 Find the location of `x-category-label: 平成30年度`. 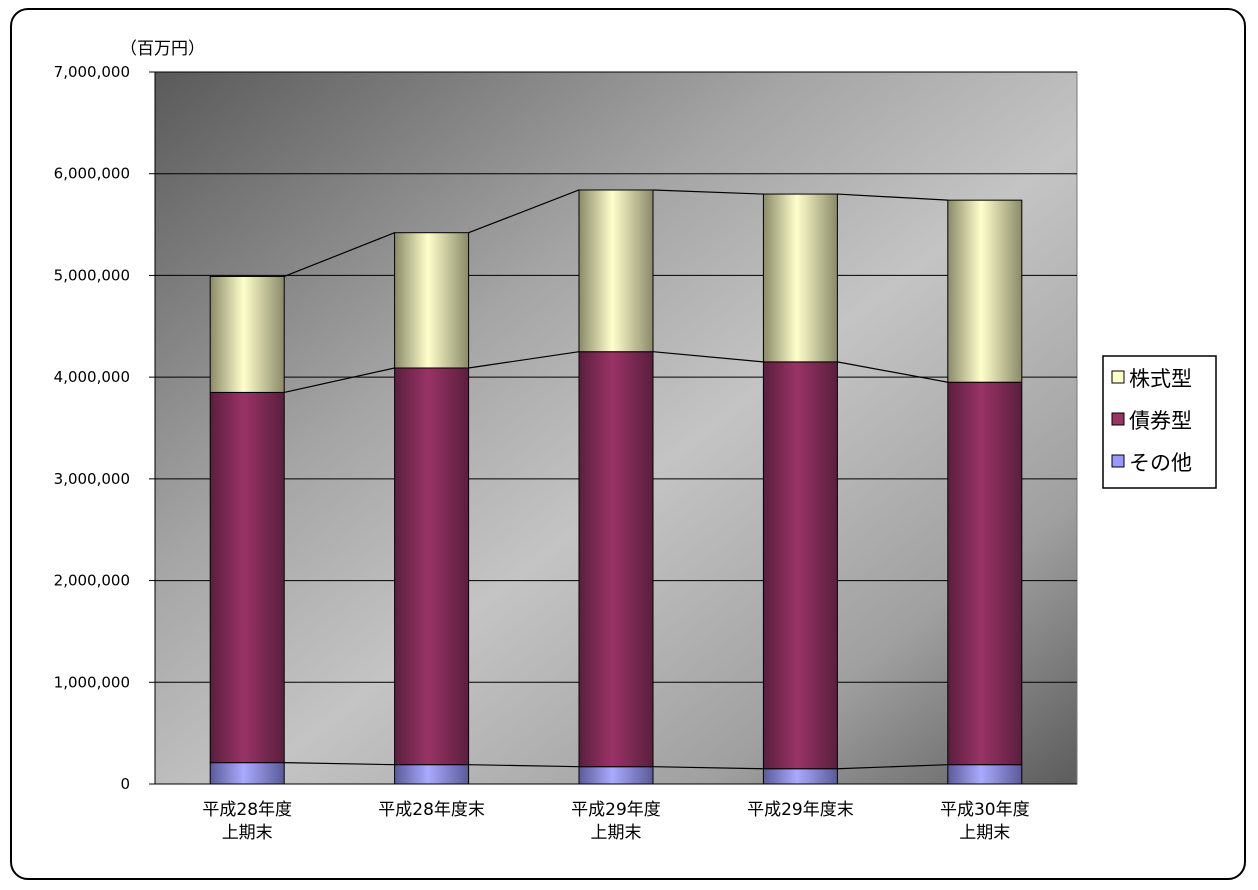

x-category-label: 平成30年度 is located at coordinates (985, 810).